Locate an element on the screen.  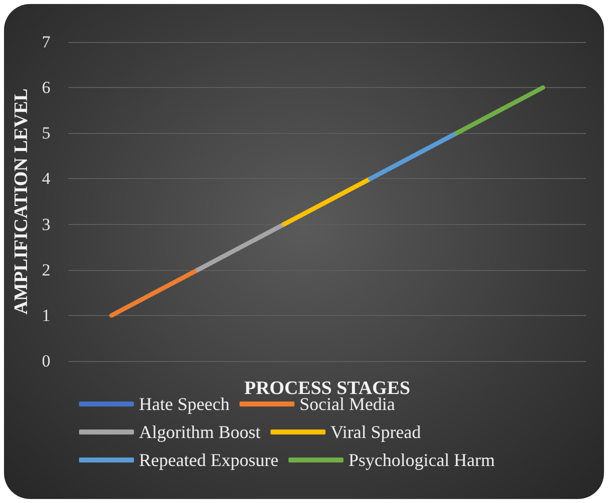
legend-label: Repeated Exposure is located at coordinates (208, 460).